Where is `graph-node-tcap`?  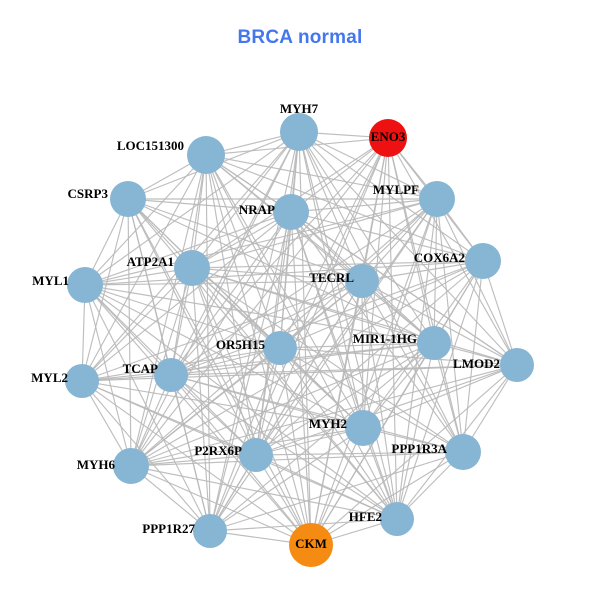 graph-node-tcap is located at coordinates (171, 375).